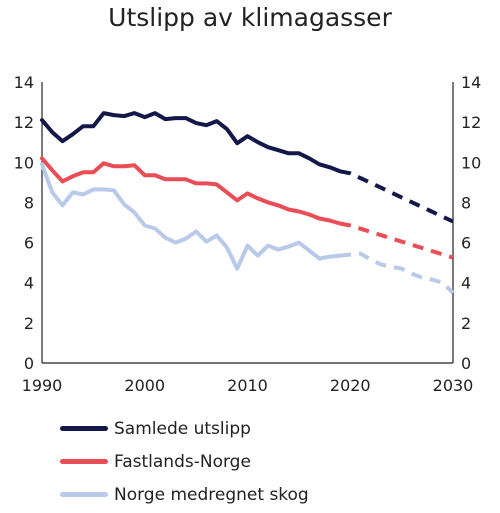  I want to click on legend-label: Fastlands-Norge, so click(182, 461).